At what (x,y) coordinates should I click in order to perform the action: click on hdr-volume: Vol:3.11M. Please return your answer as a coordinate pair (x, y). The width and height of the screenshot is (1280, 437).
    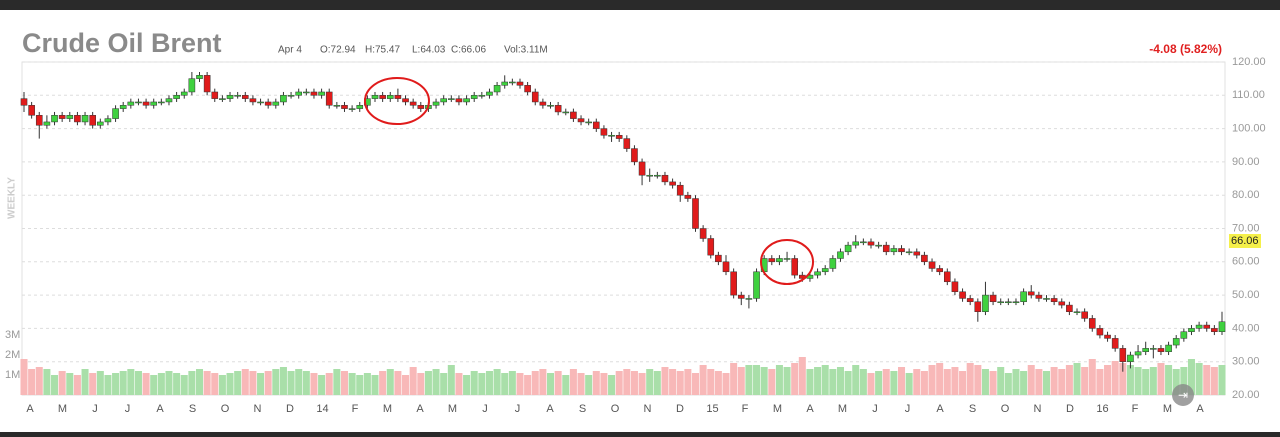
    Looking at the image, I should click on (526, 50).